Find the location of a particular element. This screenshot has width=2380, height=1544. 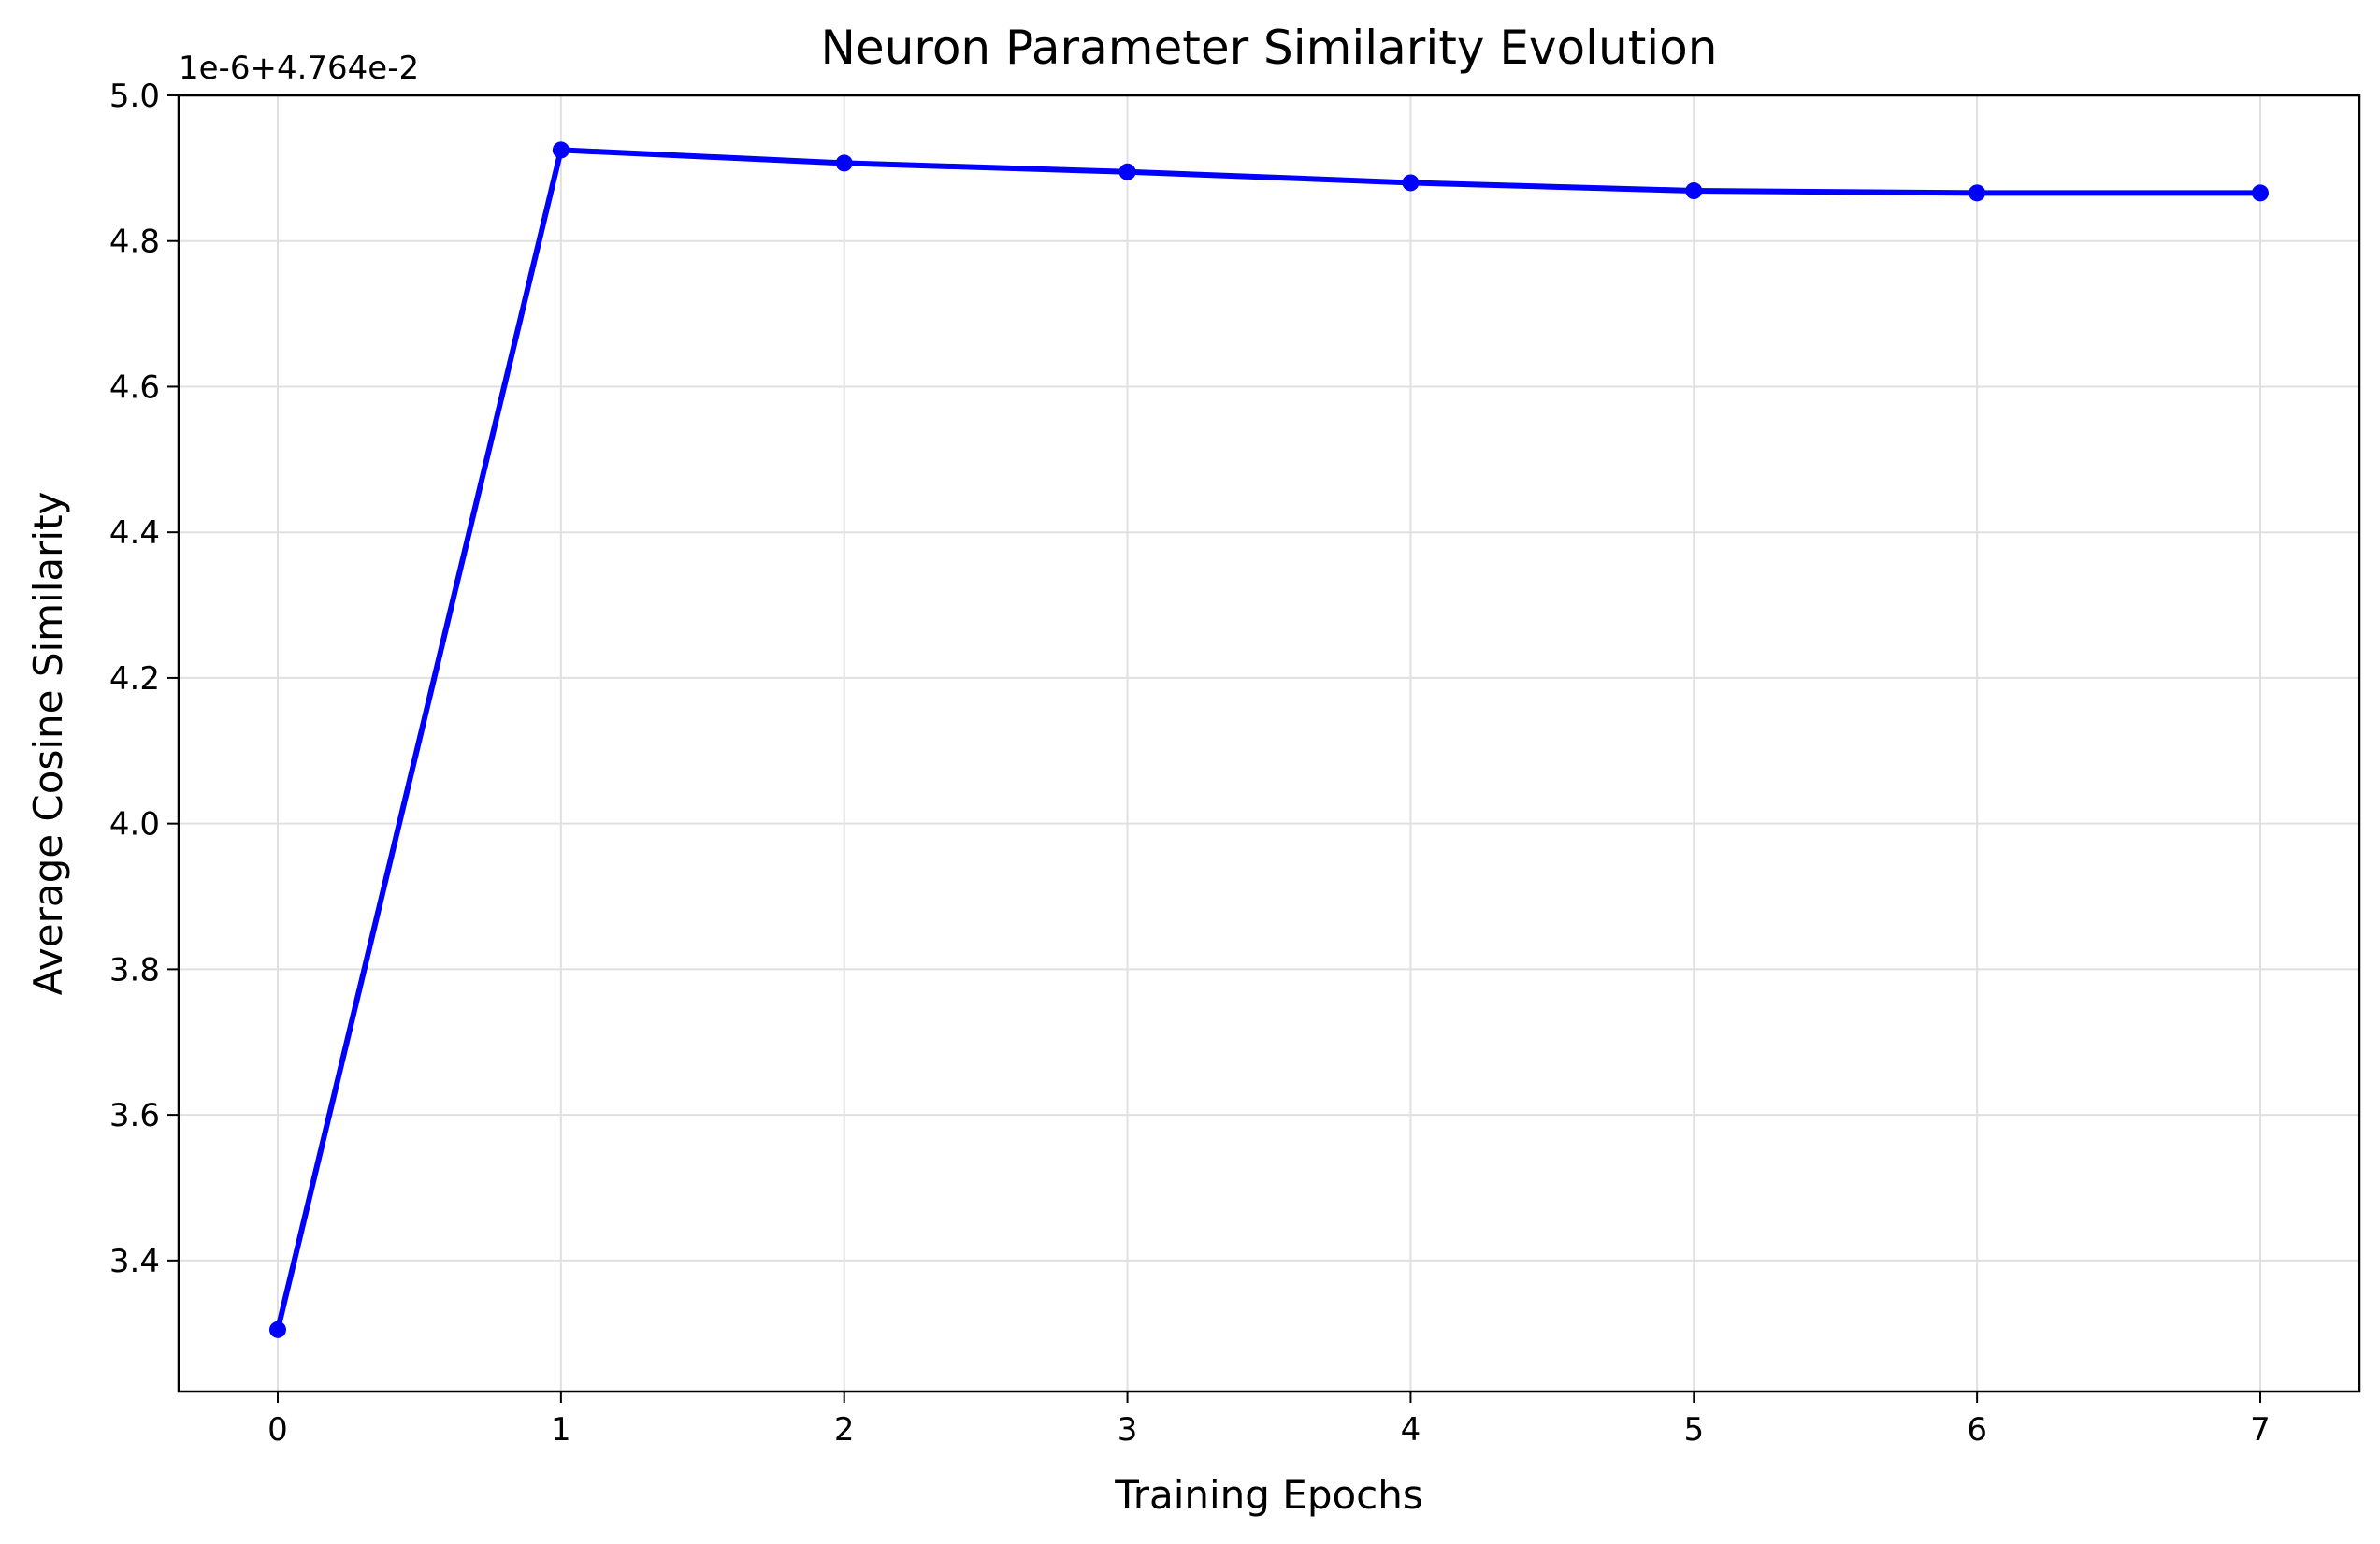

x-tick-label: 4 is located at coordinates (1411, 1430).